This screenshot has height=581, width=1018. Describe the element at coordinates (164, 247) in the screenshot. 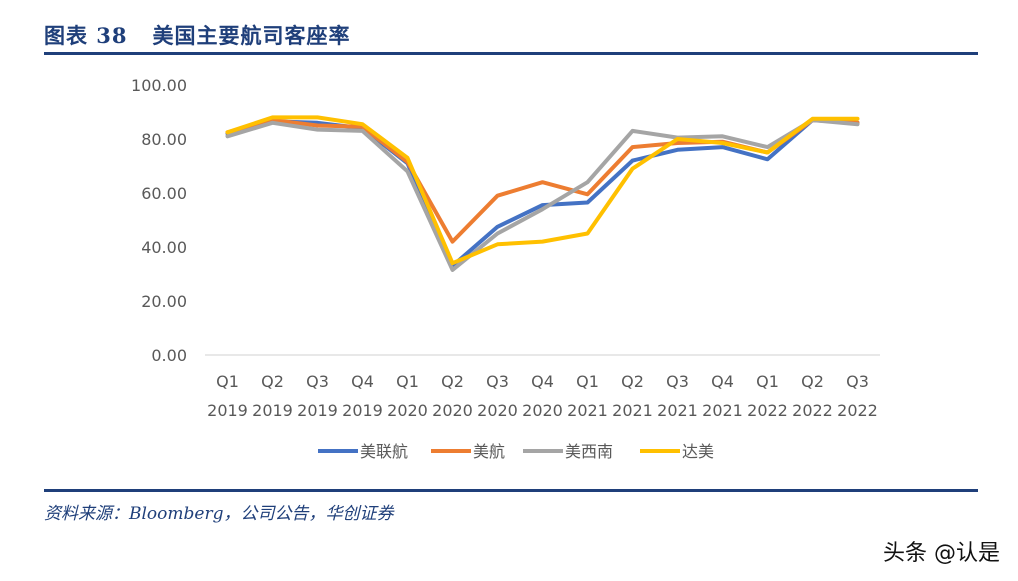

I see `y-tick-label: 40.00` at that location.